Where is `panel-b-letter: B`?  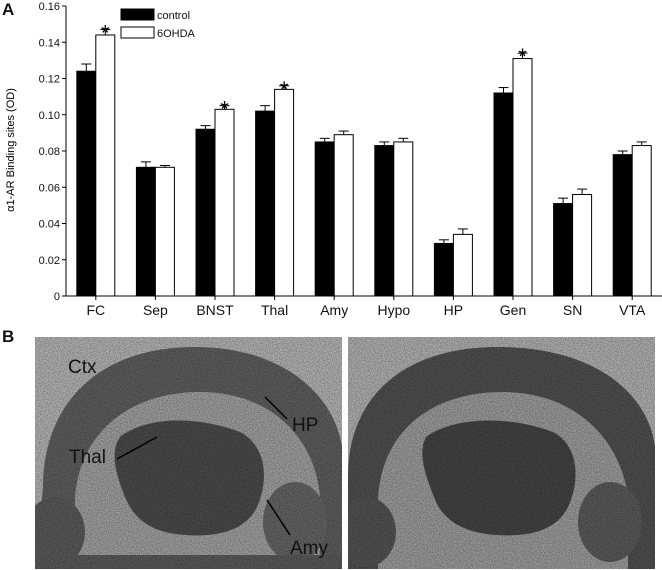
panel-b-letter: B is located at coordinates (8, 336).